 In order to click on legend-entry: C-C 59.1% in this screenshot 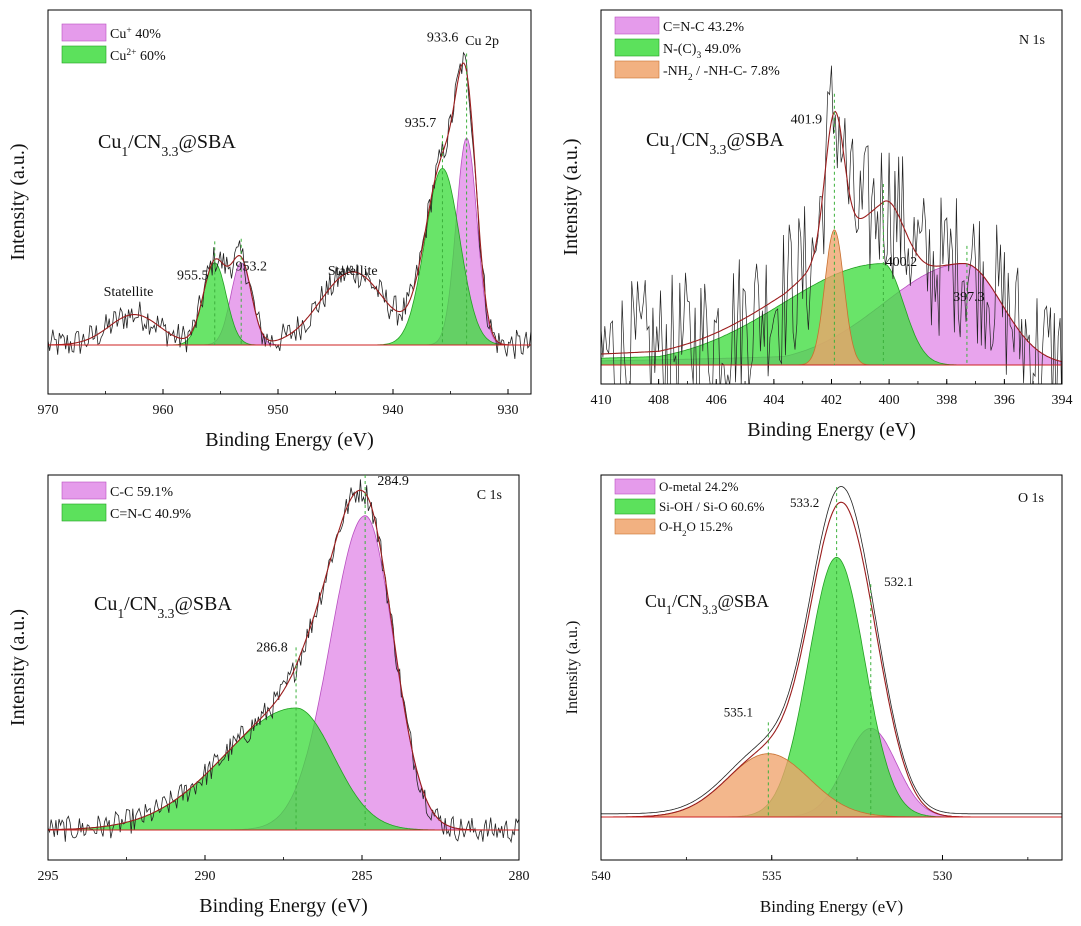, I will do `click(141, 492)`.